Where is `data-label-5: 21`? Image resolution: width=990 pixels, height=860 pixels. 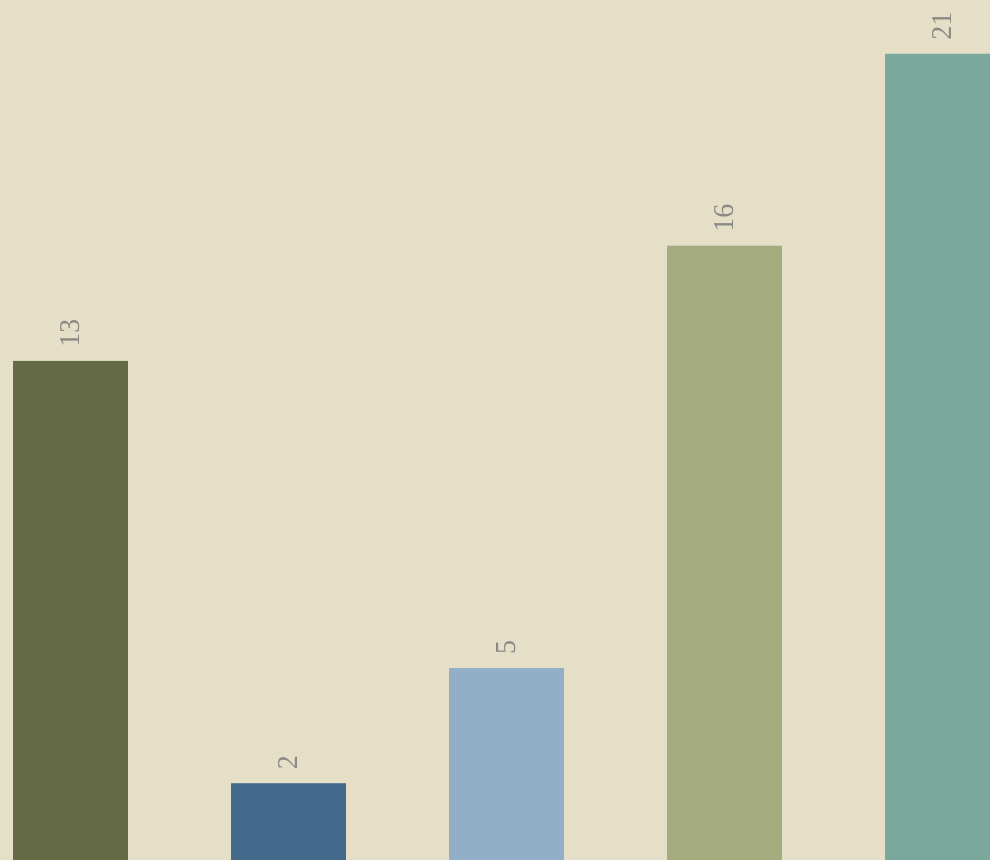
data-label-5: 21 is located at coordinates (942, 26).